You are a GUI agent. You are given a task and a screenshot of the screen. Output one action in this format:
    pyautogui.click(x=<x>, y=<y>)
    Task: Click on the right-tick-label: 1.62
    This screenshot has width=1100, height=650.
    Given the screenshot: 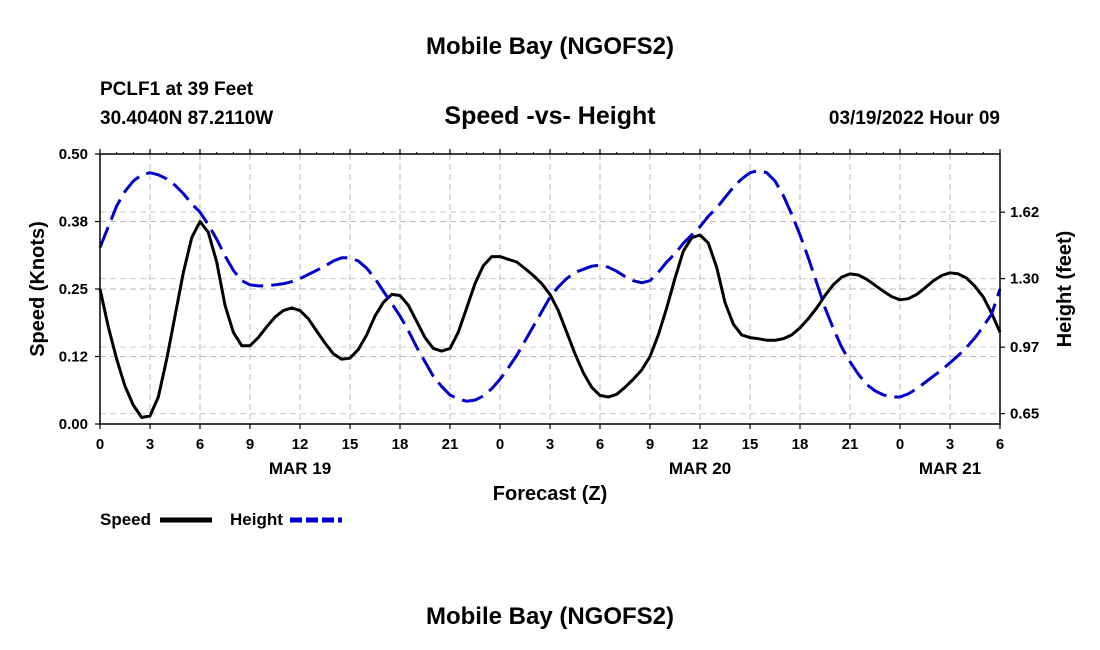 What is the action you would take?
    pyautogui.click(x=1024, y=212)
    